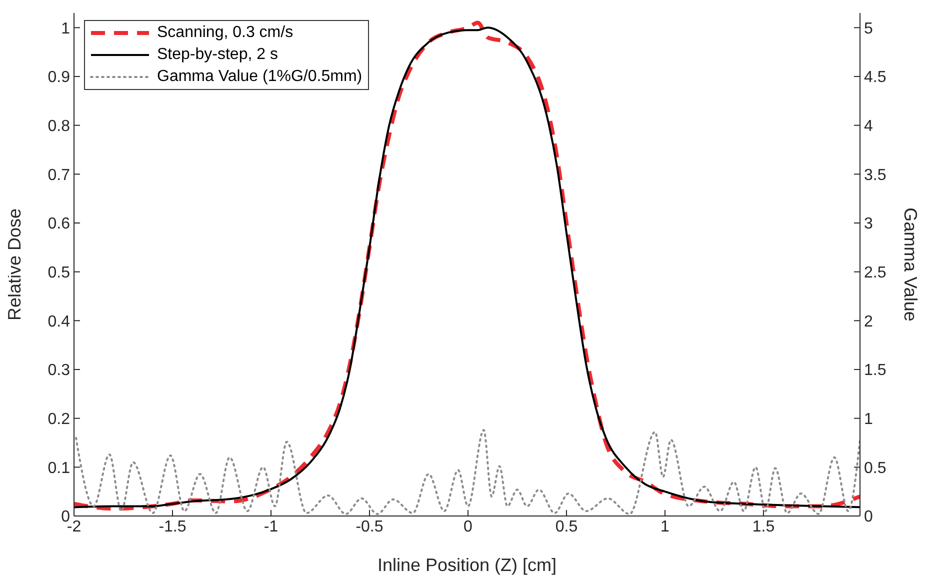 The image size is (927, 579). Describe the element at coordinates (217, 55) in the screenshot. I see `legend-label: Step-by-step, 2 s` at that location.